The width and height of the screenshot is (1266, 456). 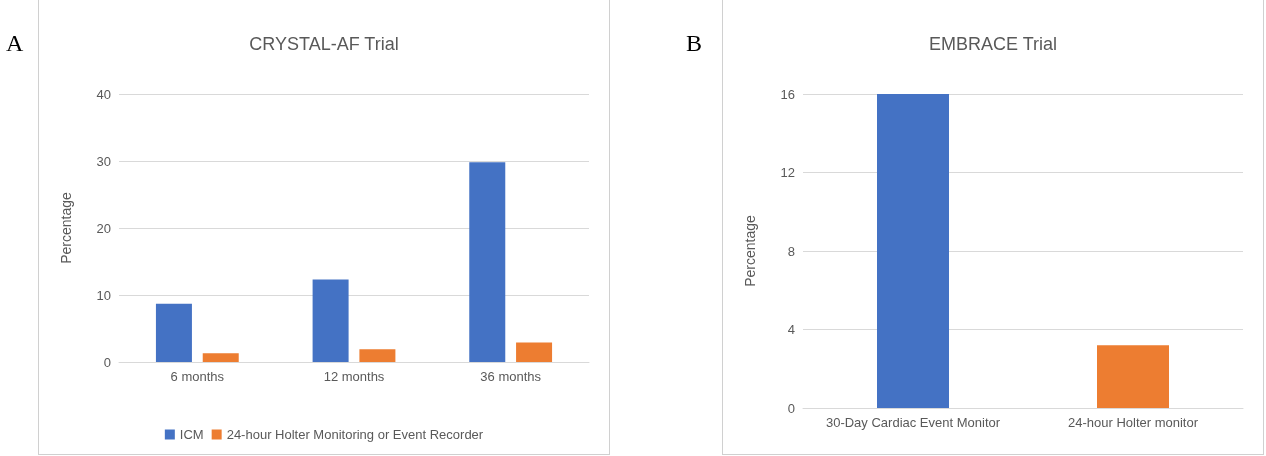 I want to click on x-tick-label: 36 months, so click(x=511, y=376).